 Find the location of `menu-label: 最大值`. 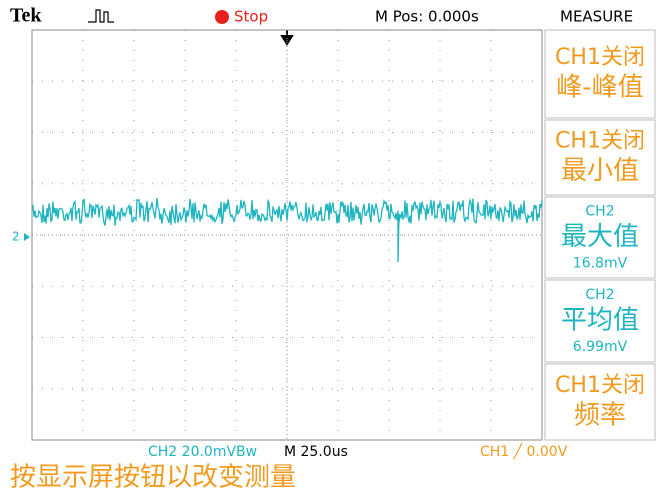

menu-label: 最大值 is located at coordinates (600, 237).